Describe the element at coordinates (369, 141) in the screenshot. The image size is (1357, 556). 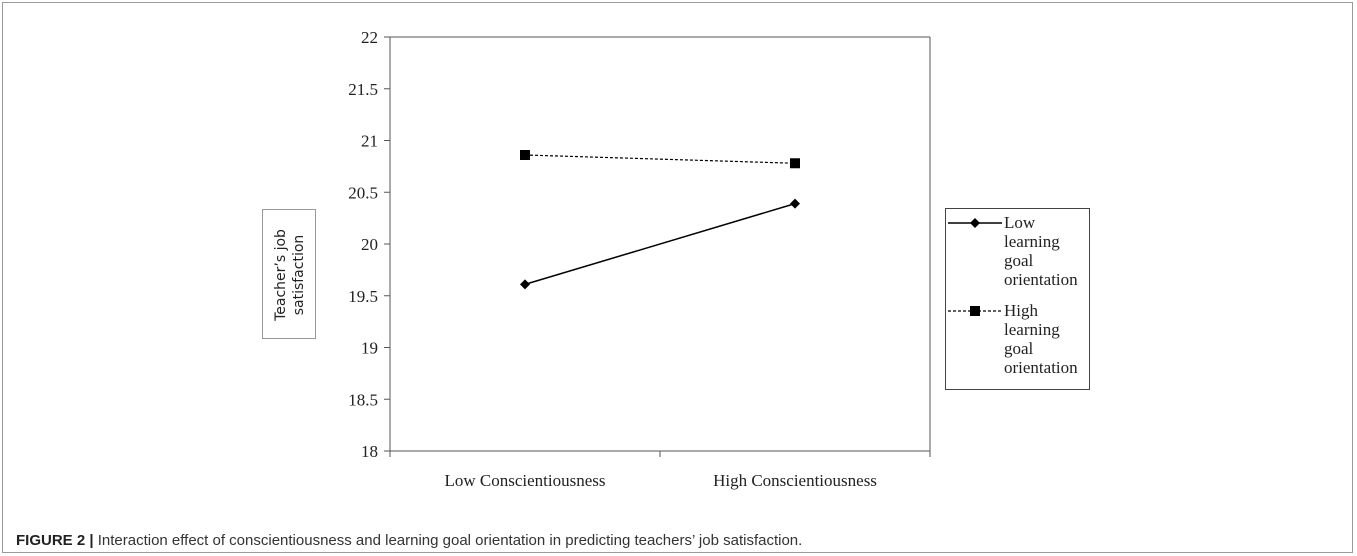
I see `y-tick-label: 21` at that location.